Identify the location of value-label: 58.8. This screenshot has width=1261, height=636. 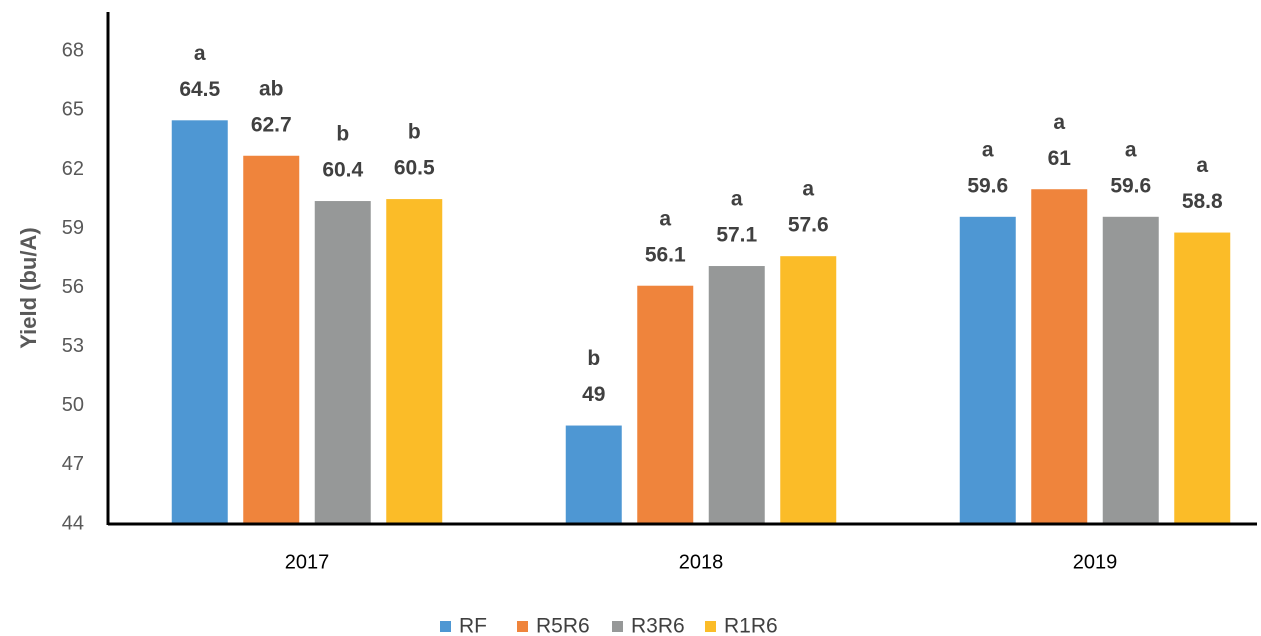
(1202, 201).